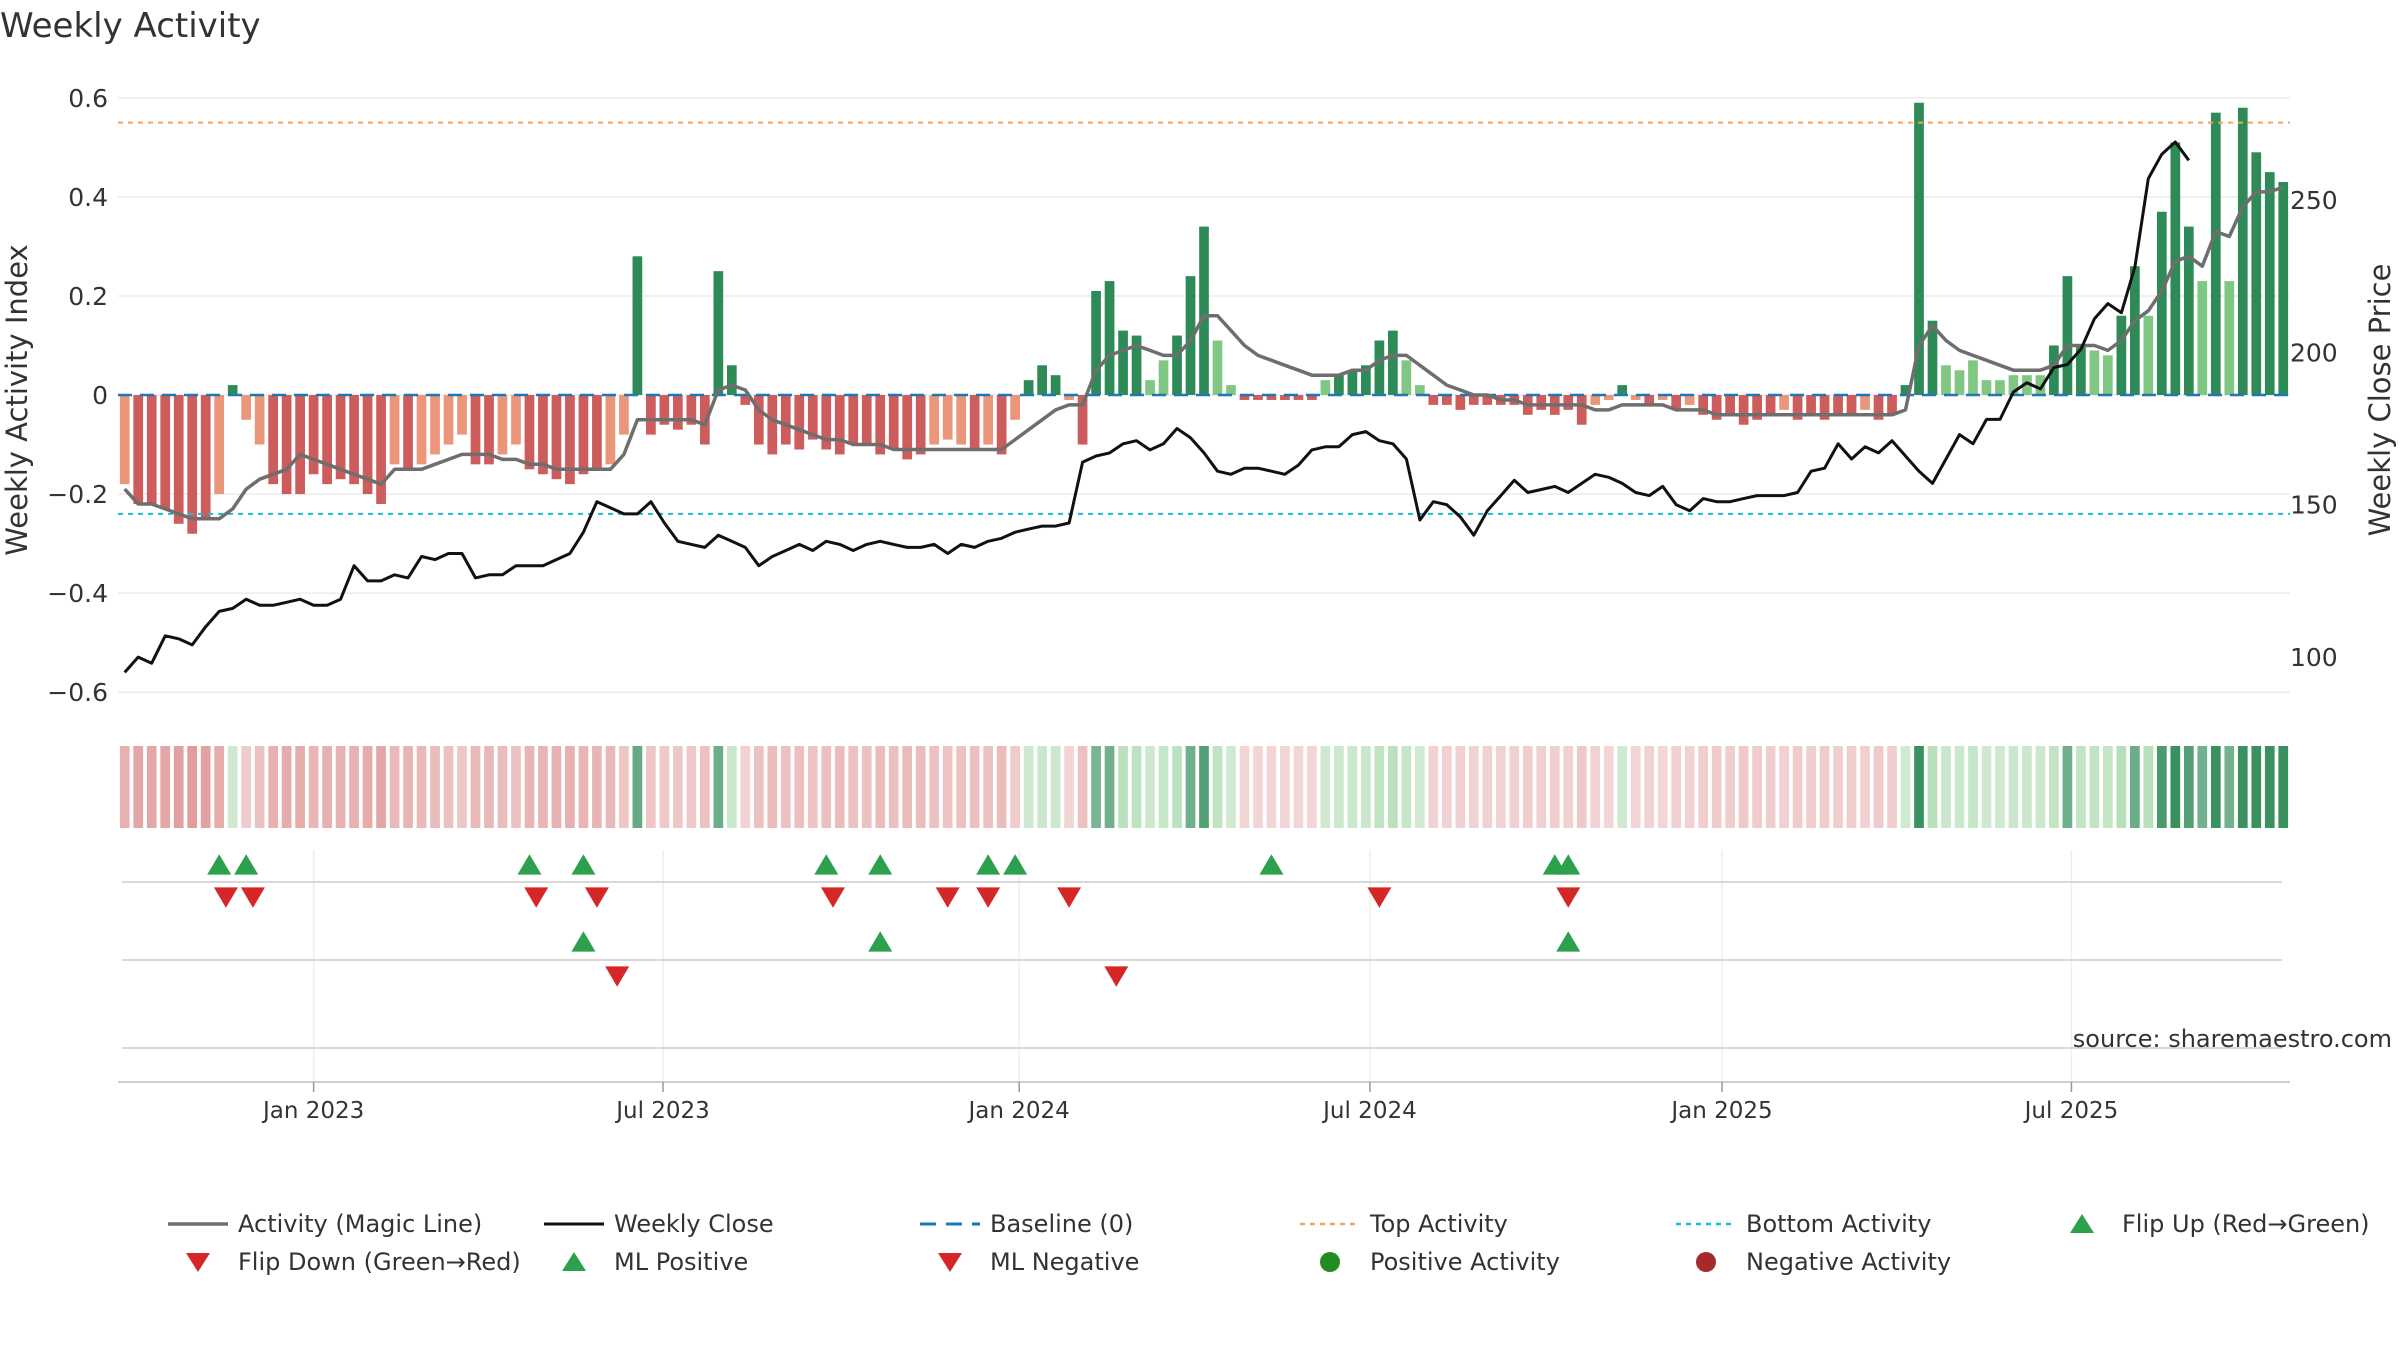  What do you see at coordinates (88, 197) in the screenshot?
I see `y-tick-label: 0.4` at bounding box center [88, 197].